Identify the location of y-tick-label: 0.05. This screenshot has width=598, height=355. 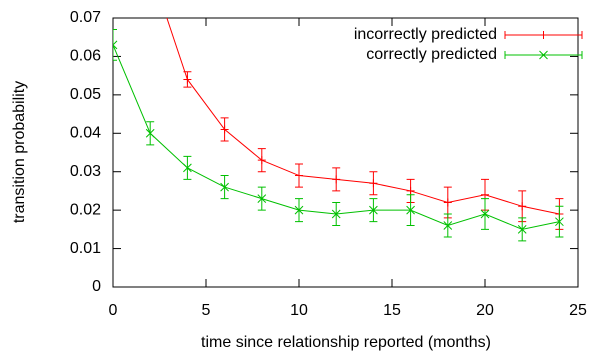
(85, 94).